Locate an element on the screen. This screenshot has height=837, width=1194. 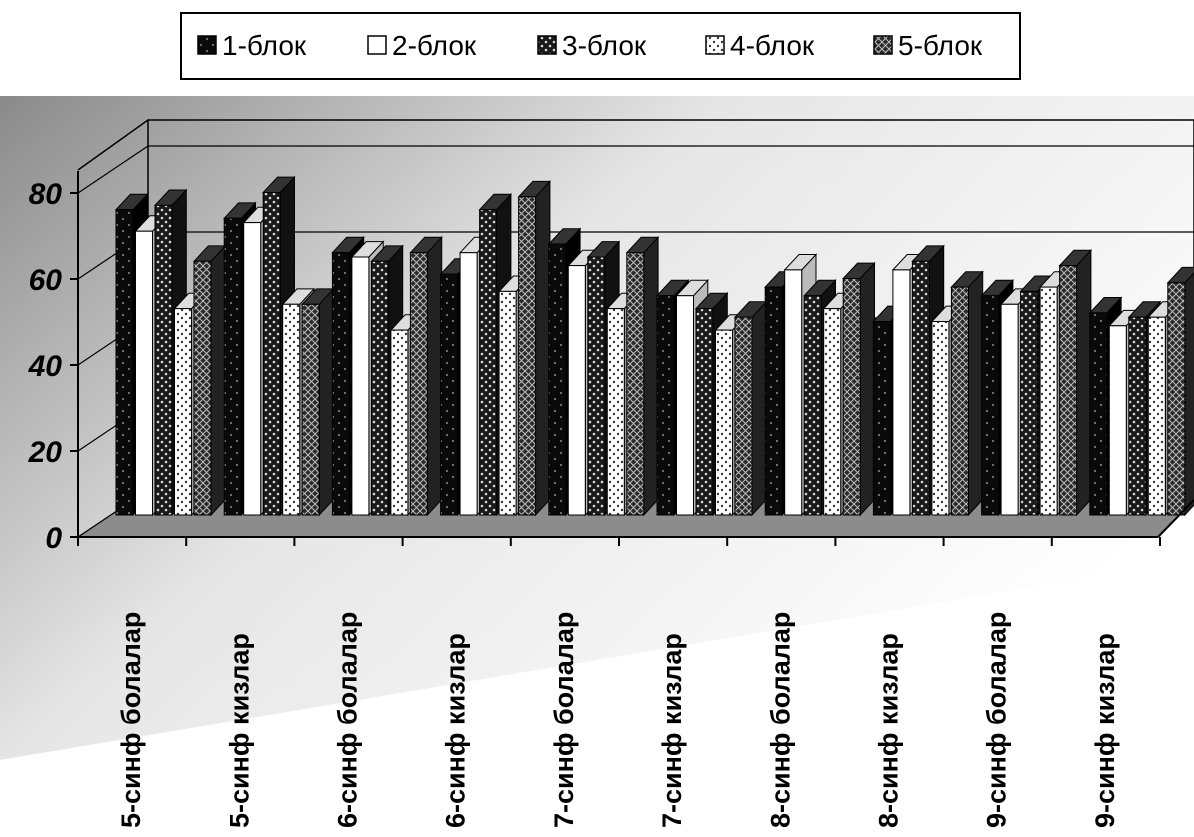
legend-item: 5-блок is located at coordinates (928, 45).